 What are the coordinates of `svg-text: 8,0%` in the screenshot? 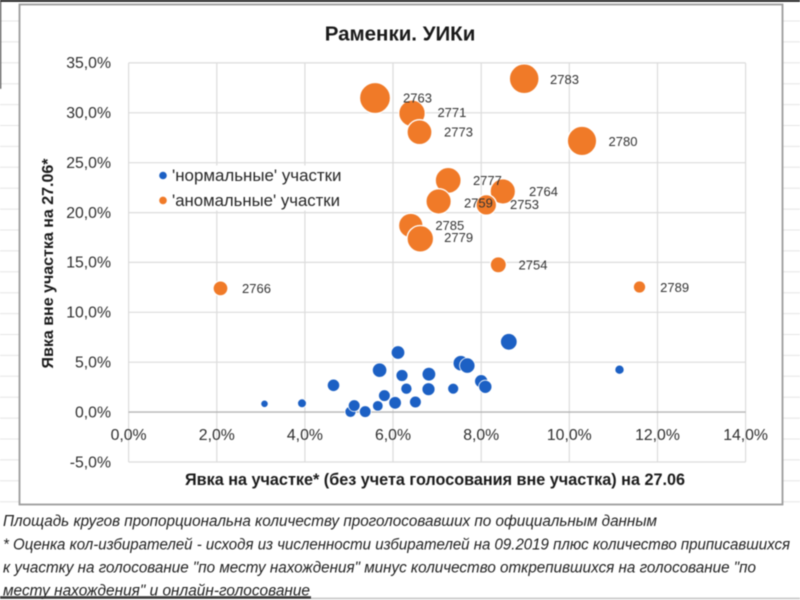 It's located at (481, 435).